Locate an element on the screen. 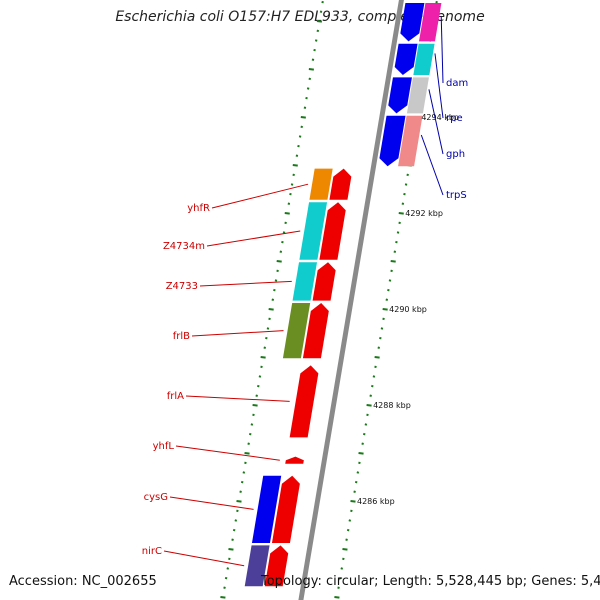  leader-rpe is located at coordinates (439, 86).